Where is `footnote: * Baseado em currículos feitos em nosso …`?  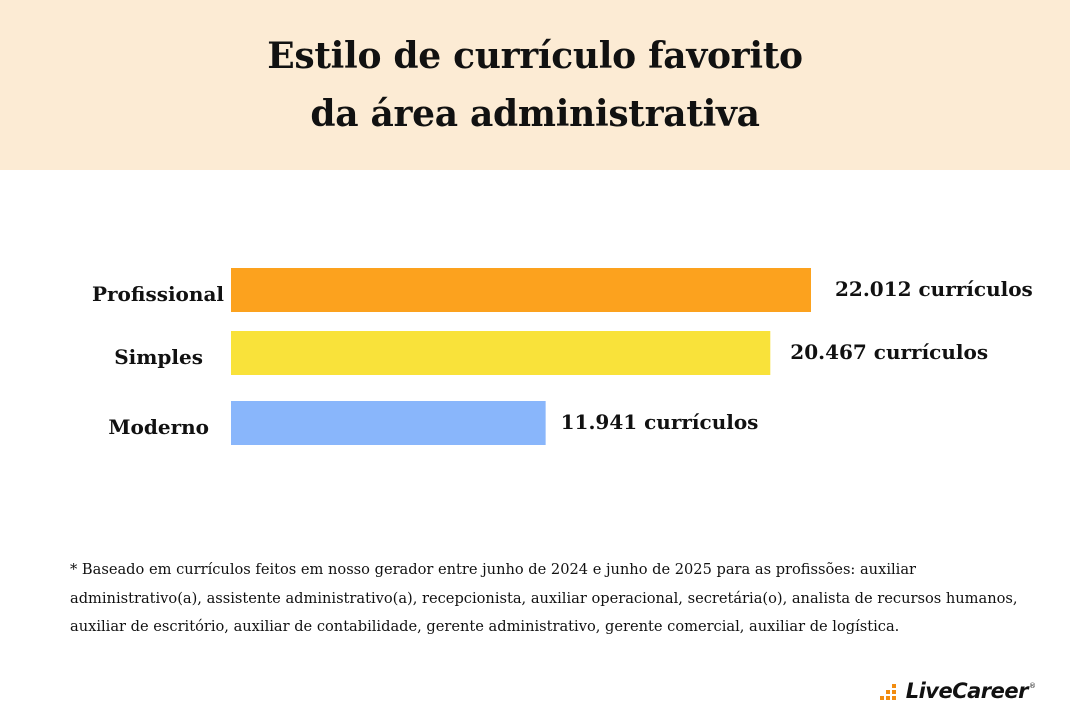
footnote: * Baseado em currículos feitos em nosso … is located at coordinates (550, 599).